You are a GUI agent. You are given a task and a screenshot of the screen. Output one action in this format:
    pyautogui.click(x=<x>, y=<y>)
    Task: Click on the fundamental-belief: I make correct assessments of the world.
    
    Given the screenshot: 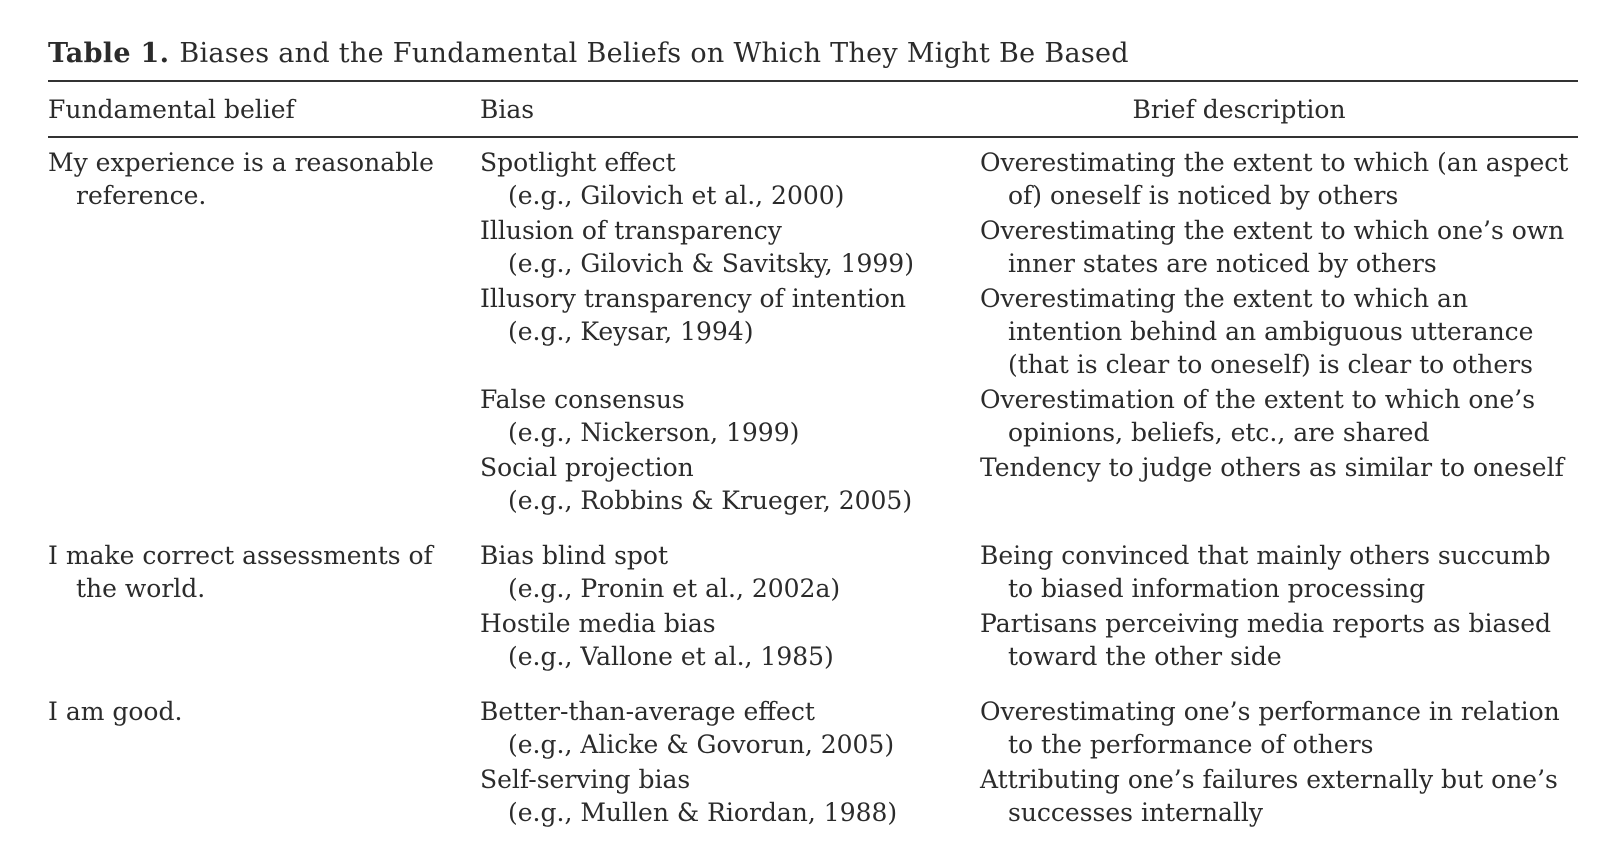 What is the action you would take?
    pyautogui.click(x=240, y=572)
    